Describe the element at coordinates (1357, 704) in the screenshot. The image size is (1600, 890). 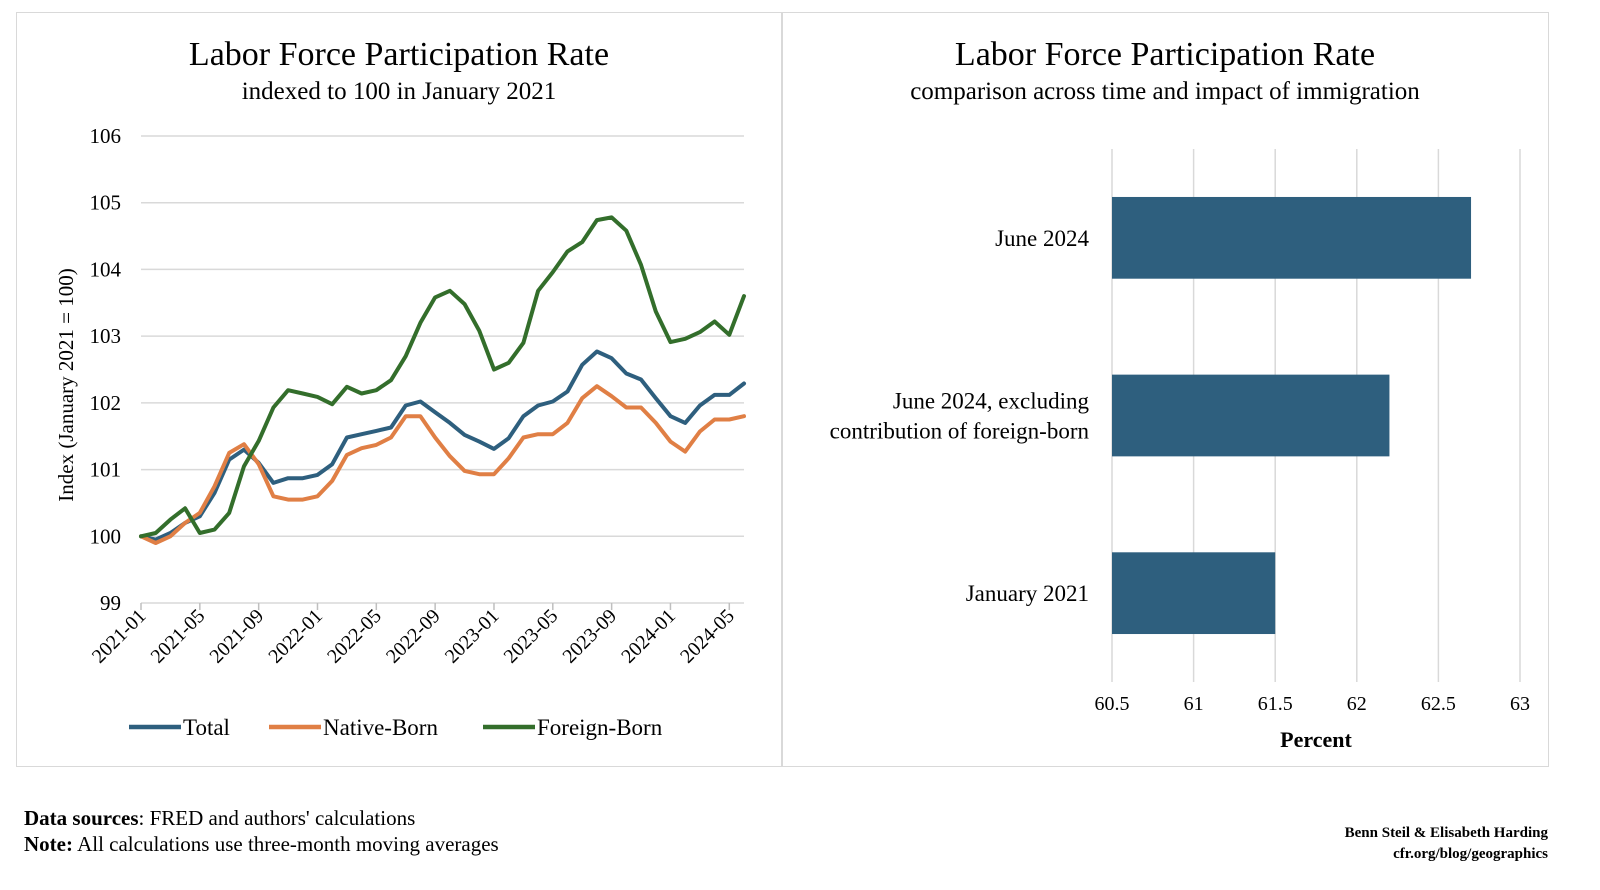
I see `x-tick-label: 62` at that location.